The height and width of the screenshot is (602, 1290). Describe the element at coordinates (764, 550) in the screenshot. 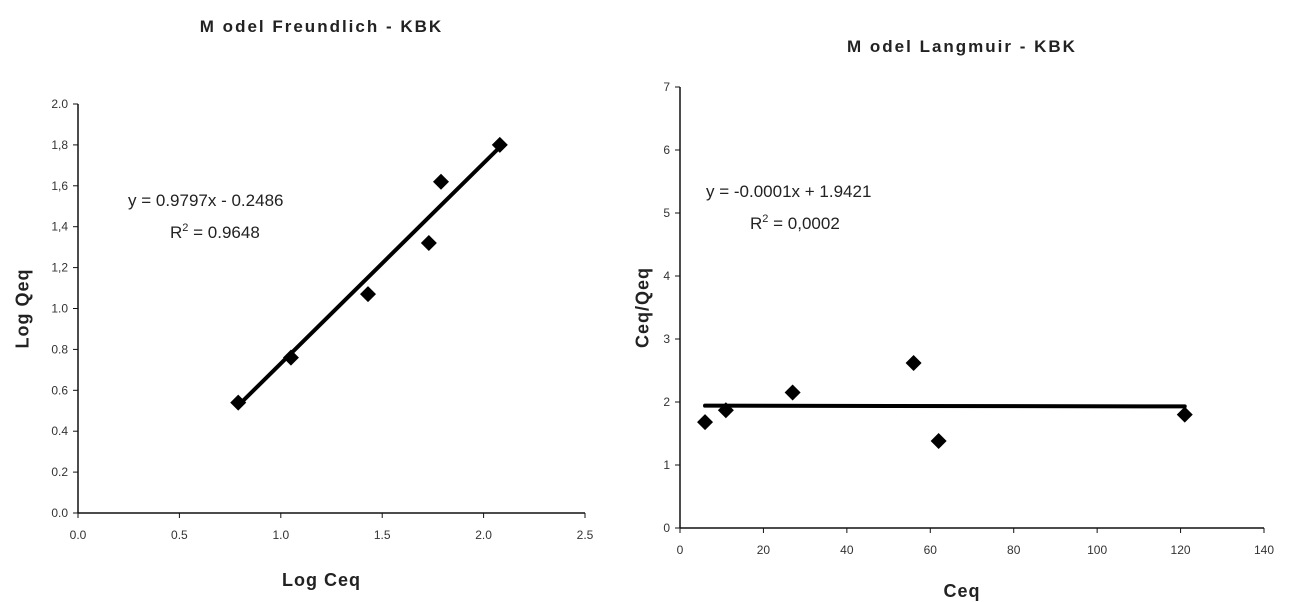

I see `x-tick-label: 20` at that location.